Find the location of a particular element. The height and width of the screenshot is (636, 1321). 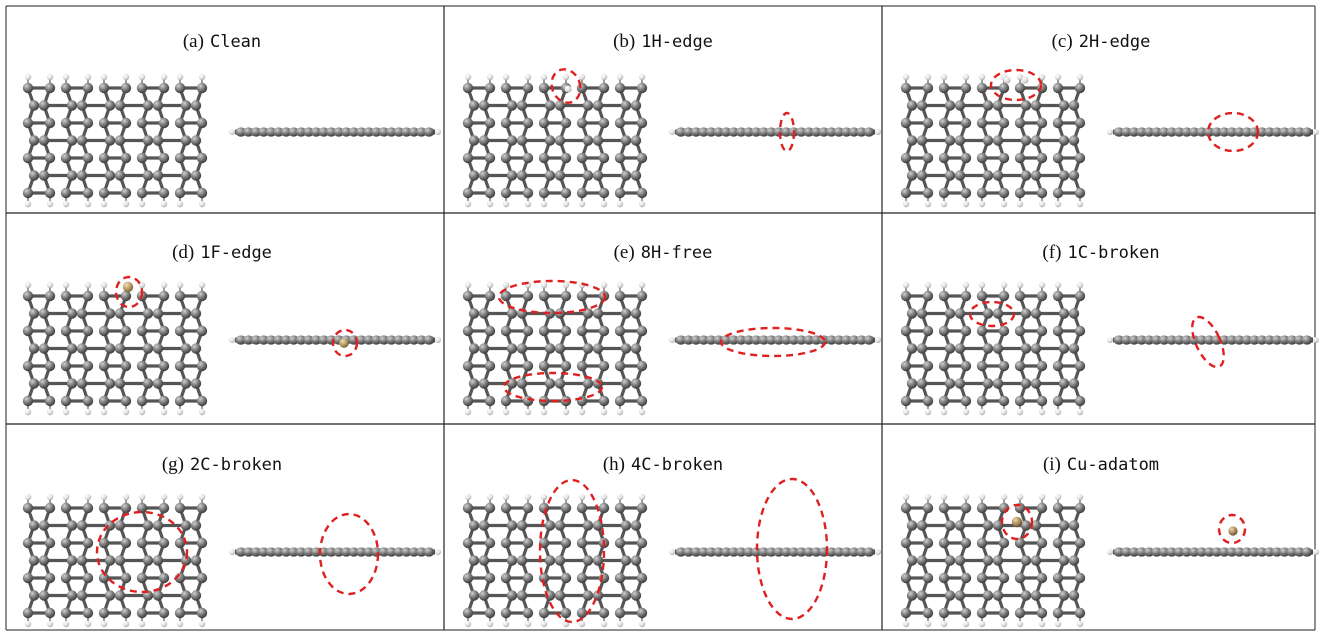

panel-d is located at coordinates (231, 348).